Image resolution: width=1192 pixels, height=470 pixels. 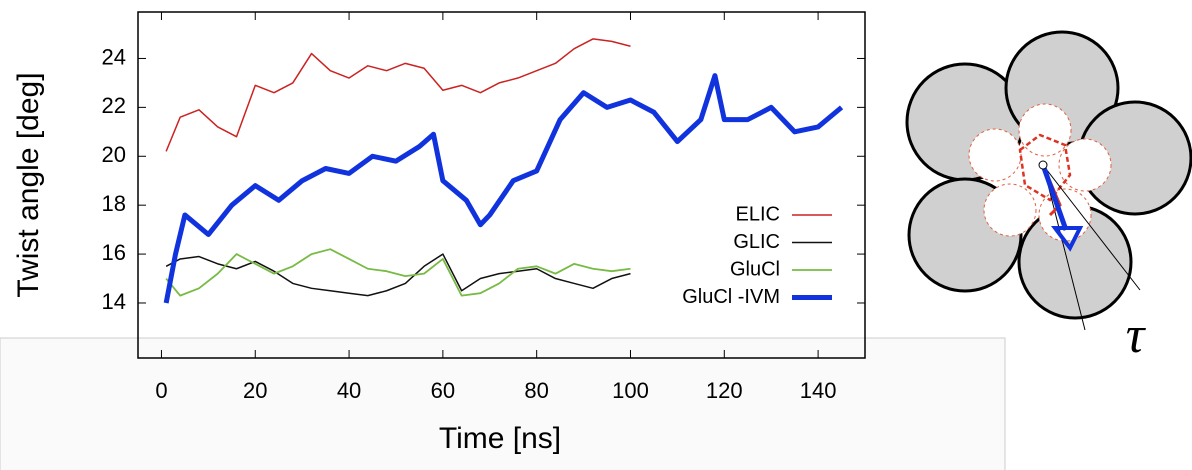 I want to click on x-tick-label: 0, so click(x=161, y=390).